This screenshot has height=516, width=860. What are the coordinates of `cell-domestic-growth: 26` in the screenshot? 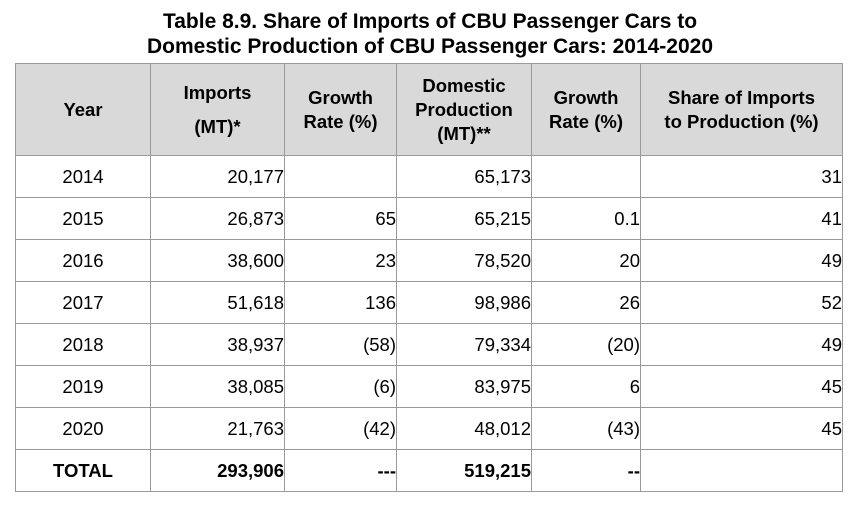 It's located at (586, 302).